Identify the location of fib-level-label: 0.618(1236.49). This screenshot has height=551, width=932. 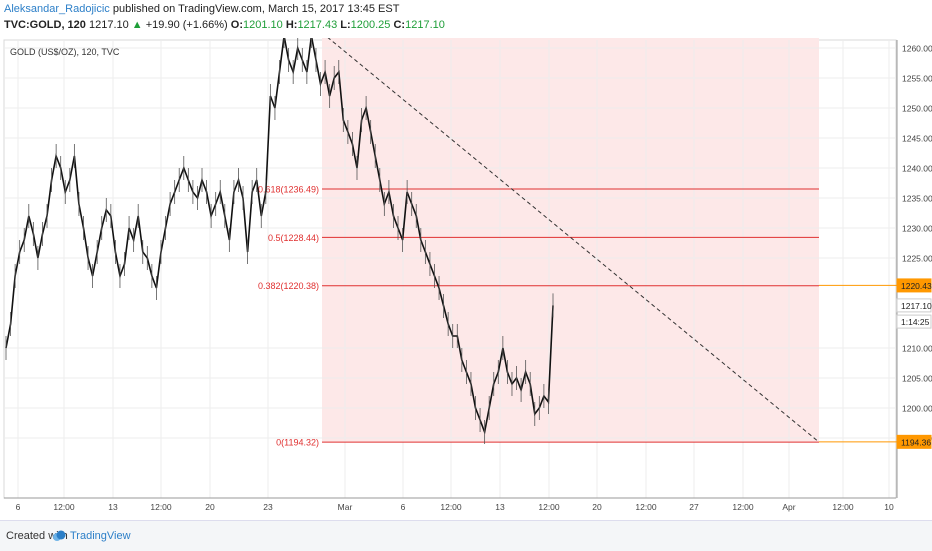
(288, 190).